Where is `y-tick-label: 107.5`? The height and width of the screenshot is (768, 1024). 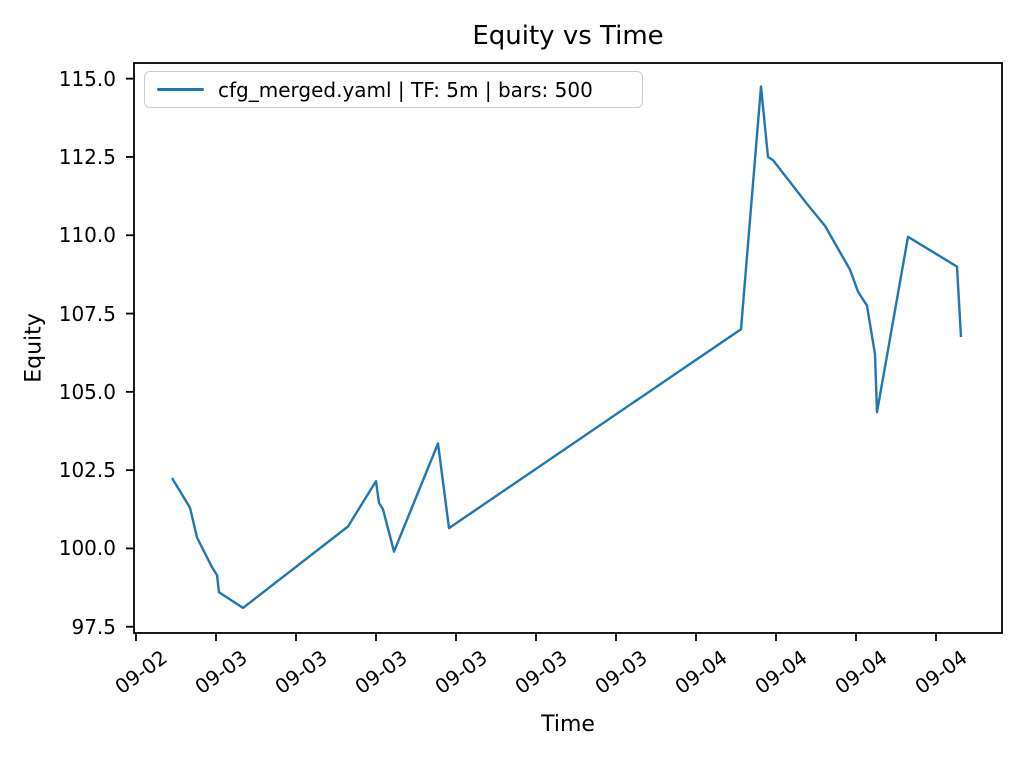
y-tick-label: 107.5 is located at coordinates (87, 313).